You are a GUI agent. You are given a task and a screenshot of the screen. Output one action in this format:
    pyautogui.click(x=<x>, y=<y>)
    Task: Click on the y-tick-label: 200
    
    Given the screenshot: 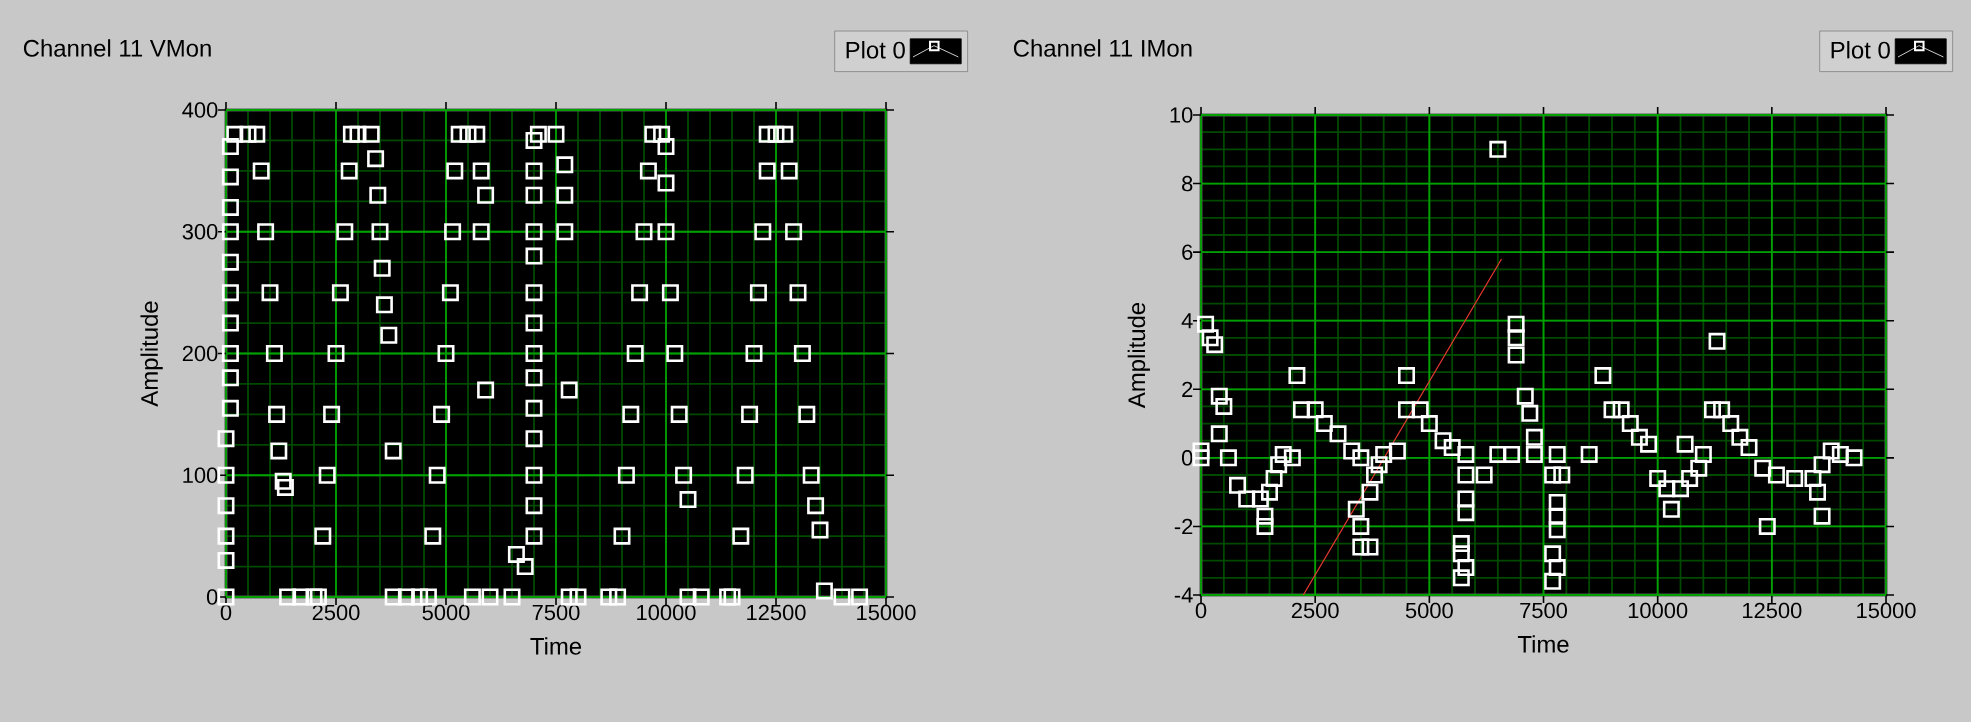 What is the action you would take?
    pyautogui.click(x=200, y=353)
    